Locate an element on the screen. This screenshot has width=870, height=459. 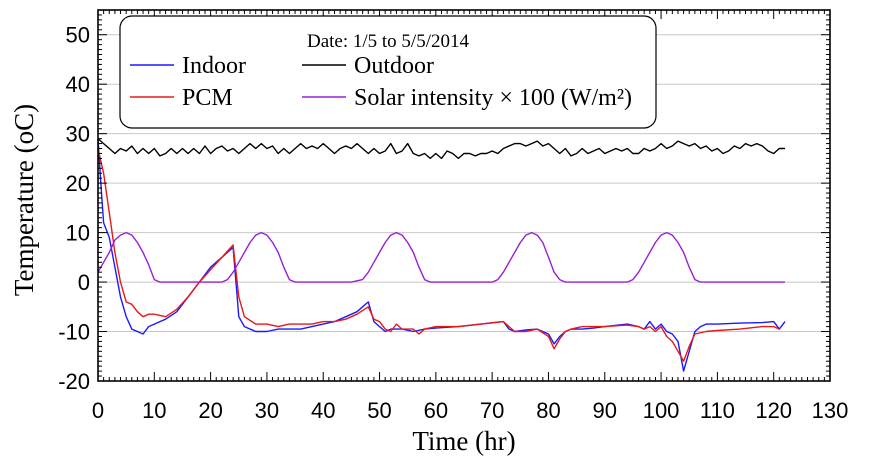
x-tick-label: 40 is located at coordinates (323, 410).